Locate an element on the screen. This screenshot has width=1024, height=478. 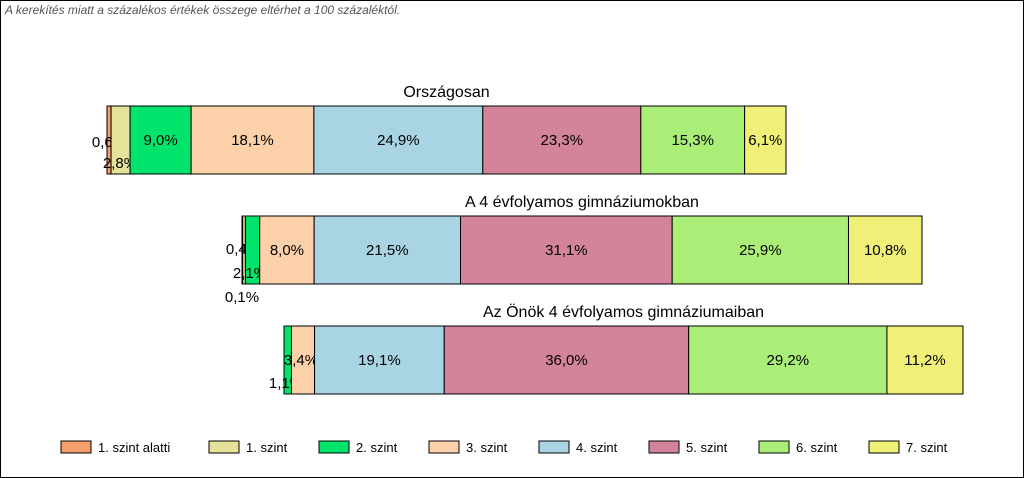
bar2-label-5: 21,5% is located at coordinates (387, 250).